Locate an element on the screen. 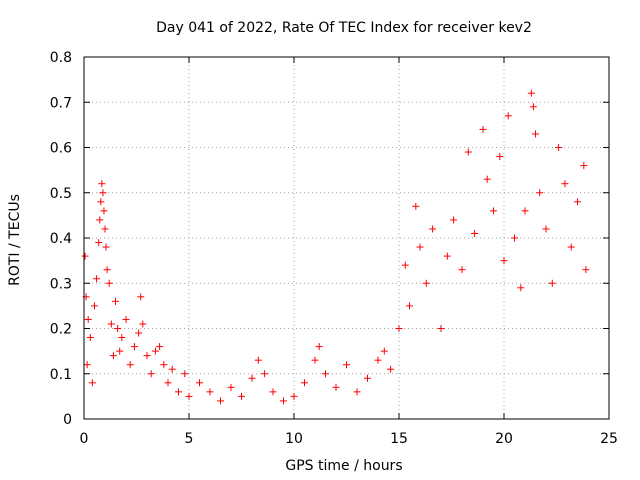 The height and width of the screenshot is (480, 640). x-tick-label: 5 is located at coordinates (189, 439).